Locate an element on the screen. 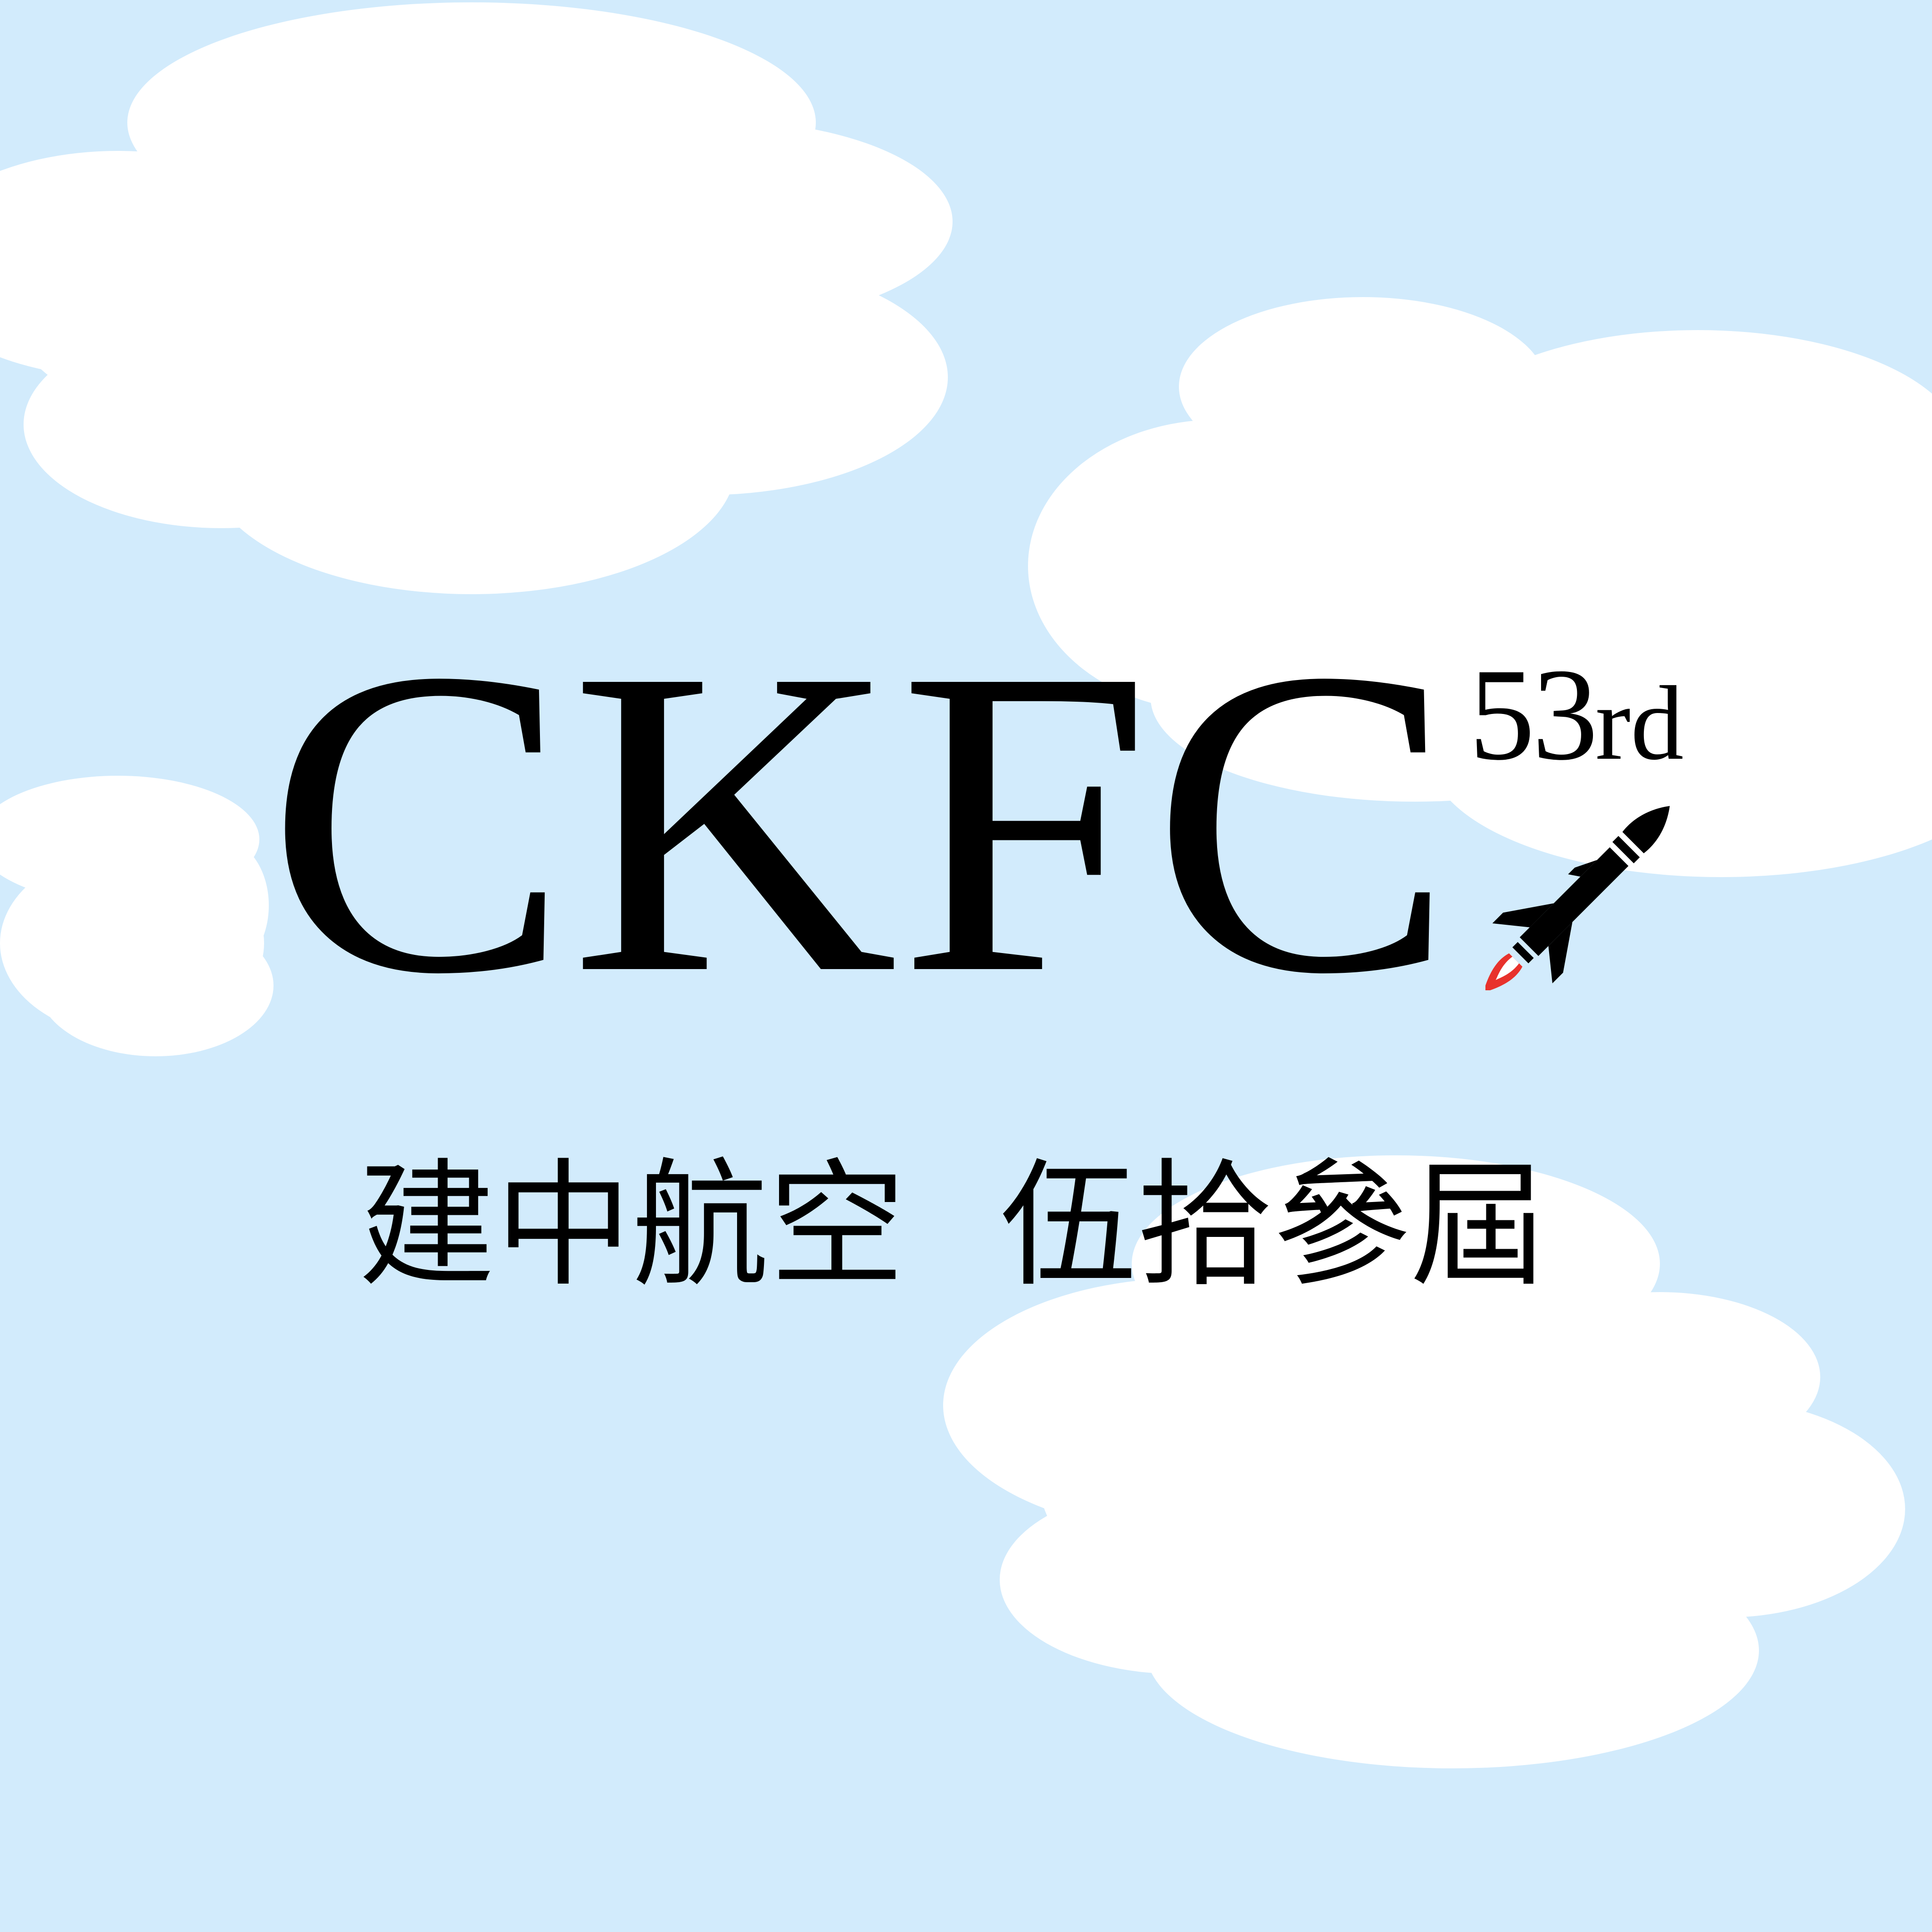 The height and width of the screenshot is (1932, 1932). subtitle: 建中航空 伍拾參屆 is located at coordinates (976, 1226).